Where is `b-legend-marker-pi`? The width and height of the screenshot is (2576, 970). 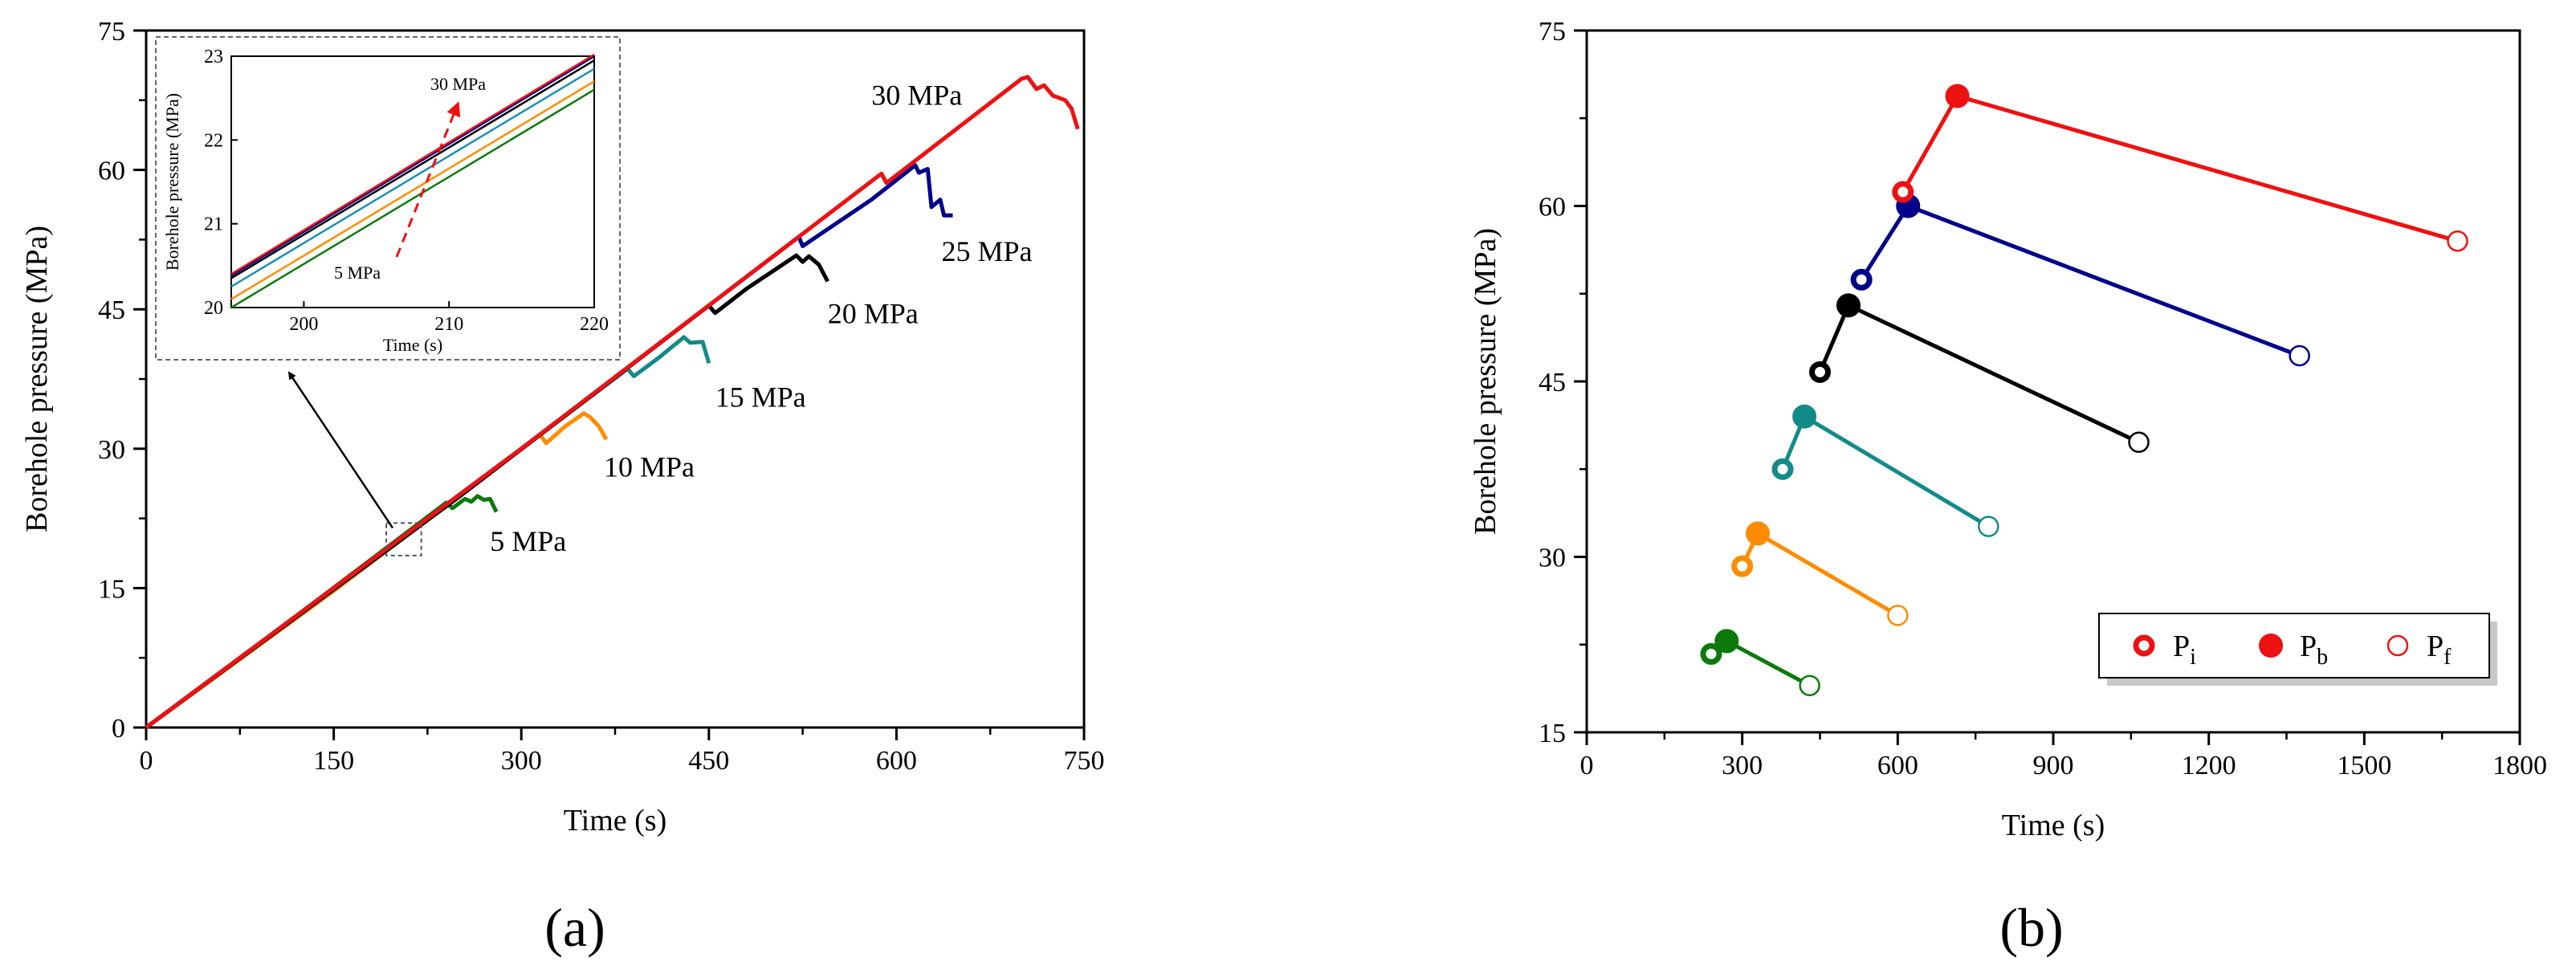
b-legend-marker-pi is located at coordinates (2144, 646).